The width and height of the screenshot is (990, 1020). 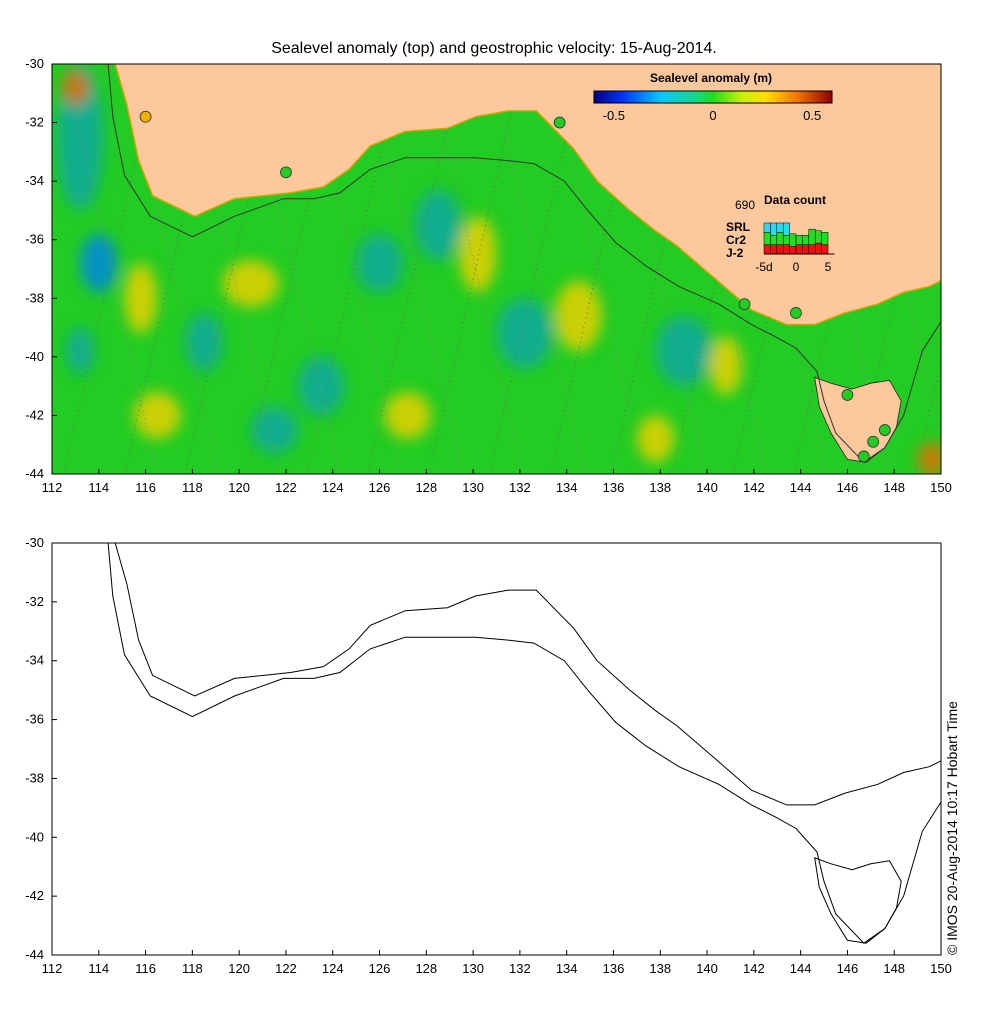 What do you see at coordinates (707, 968) in the screenshot?
I see `bottom-xtick-label: 140` at bounding box center [707, 968].